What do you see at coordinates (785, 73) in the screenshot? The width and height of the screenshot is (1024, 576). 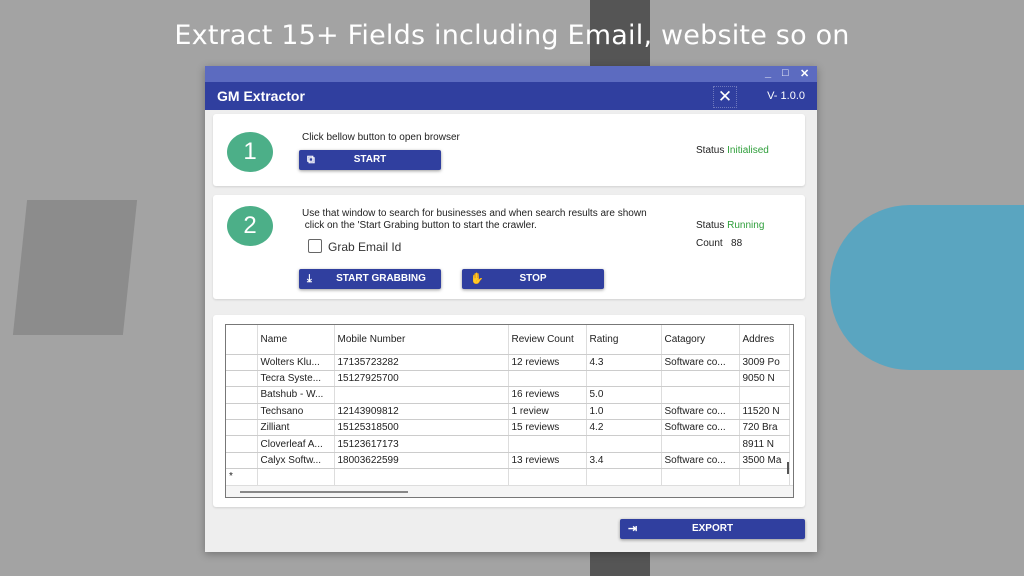 I see `maximize-button: □` at bounding box center [785, 73].